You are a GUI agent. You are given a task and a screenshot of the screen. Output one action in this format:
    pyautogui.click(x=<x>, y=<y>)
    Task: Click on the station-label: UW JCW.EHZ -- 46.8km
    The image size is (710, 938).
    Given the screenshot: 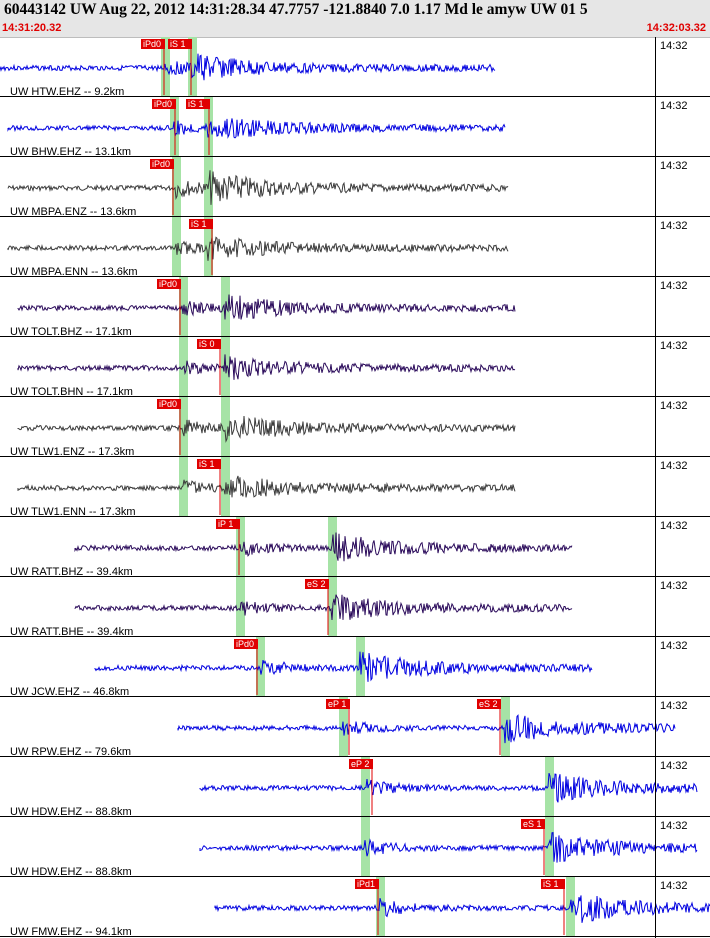 What is the action you would take?
    pyautogui.click(x=69, y=692)
    